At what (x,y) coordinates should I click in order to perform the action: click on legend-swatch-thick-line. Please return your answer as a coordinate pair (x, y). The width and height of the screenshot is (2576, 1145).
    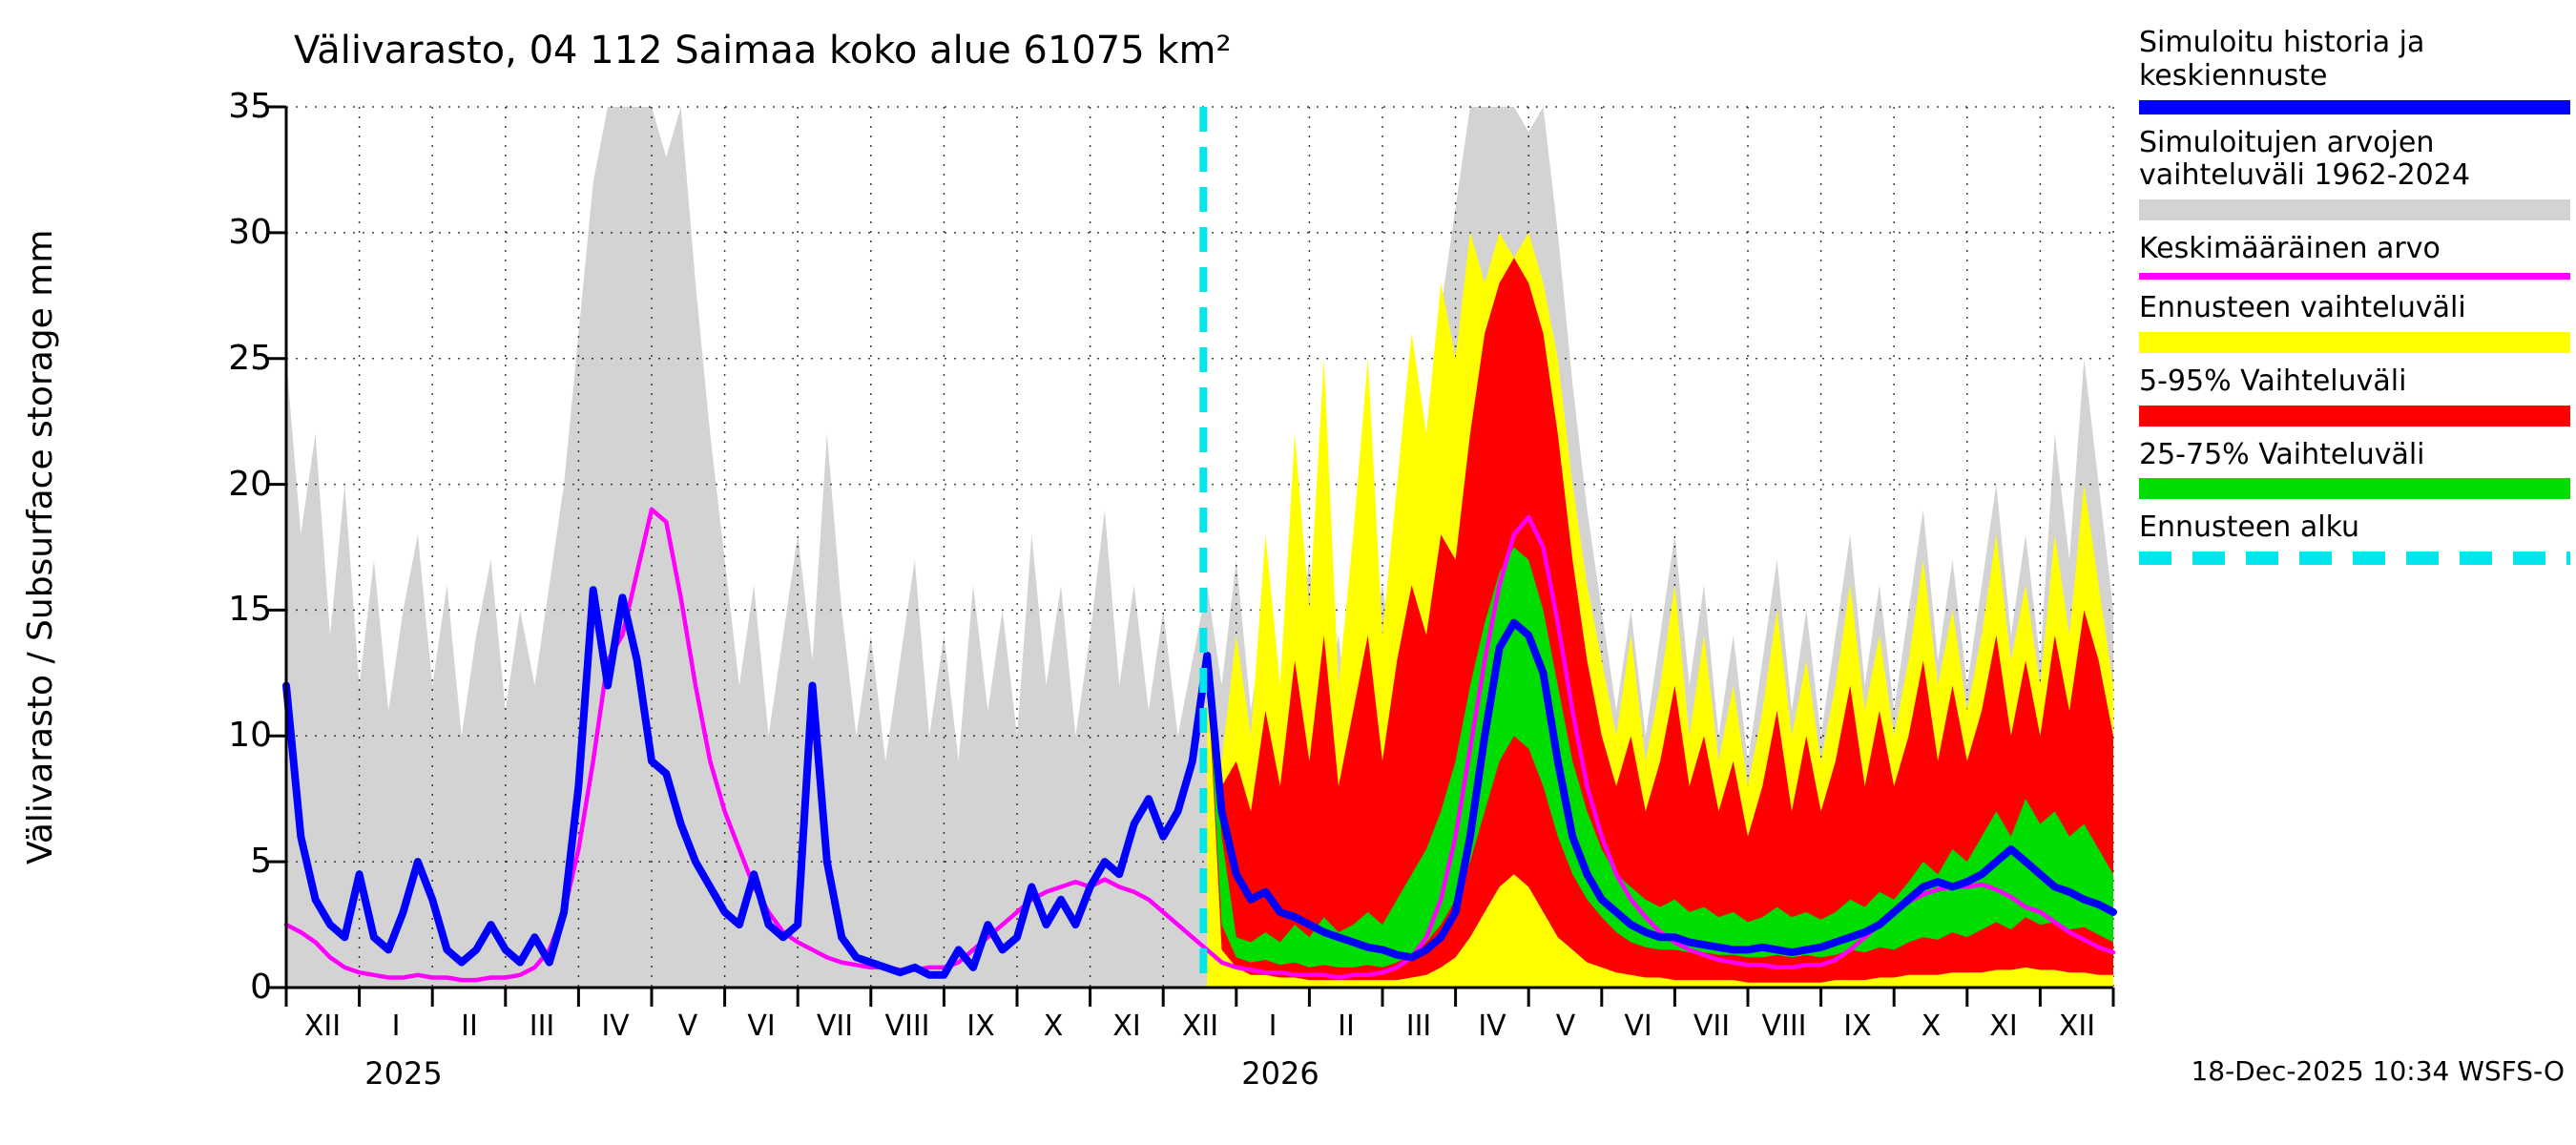
    Looking at the image, I should click on (2354, 106).